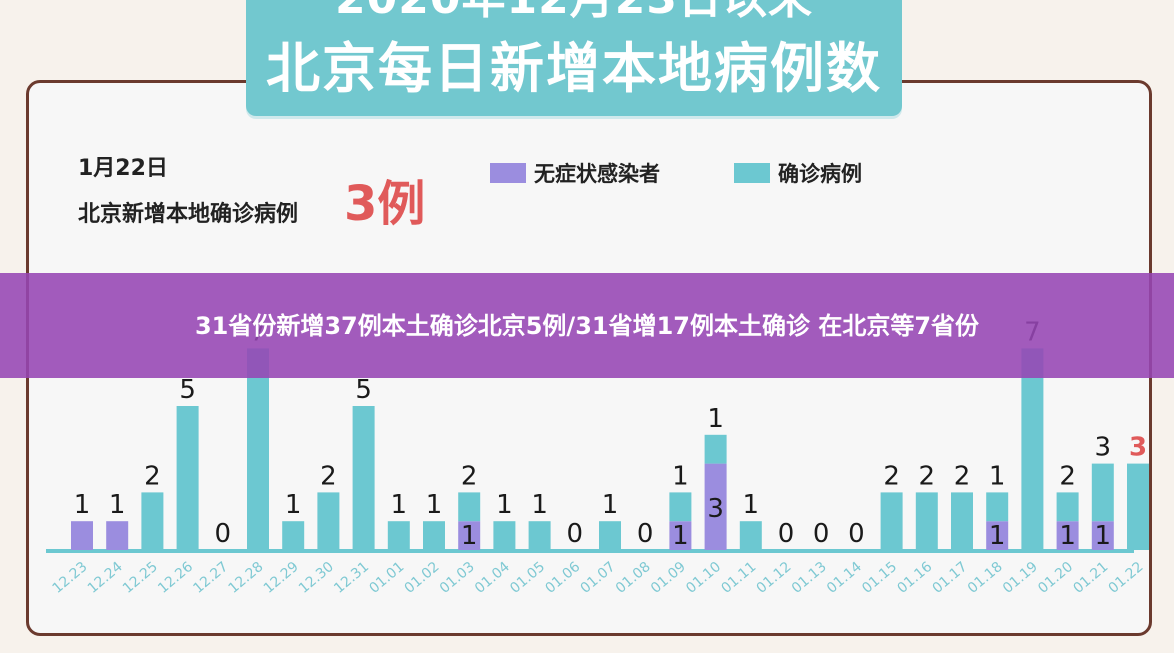 The image size is (1174, 653). Describe the element at coordinates (1090, 578) in the screenshot. I see `x-tick-label: 01.21` at that location.